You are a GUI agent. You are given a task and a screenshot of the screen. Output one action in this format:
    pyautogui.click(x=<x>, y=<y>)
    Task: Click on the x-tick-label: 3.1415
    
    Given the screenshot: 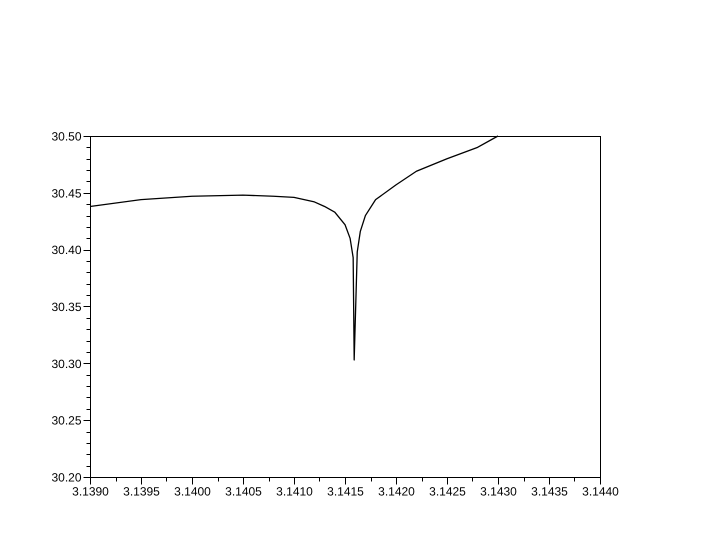 What is the action you would take?
    pyautogui.click(x=345, y=491)
    